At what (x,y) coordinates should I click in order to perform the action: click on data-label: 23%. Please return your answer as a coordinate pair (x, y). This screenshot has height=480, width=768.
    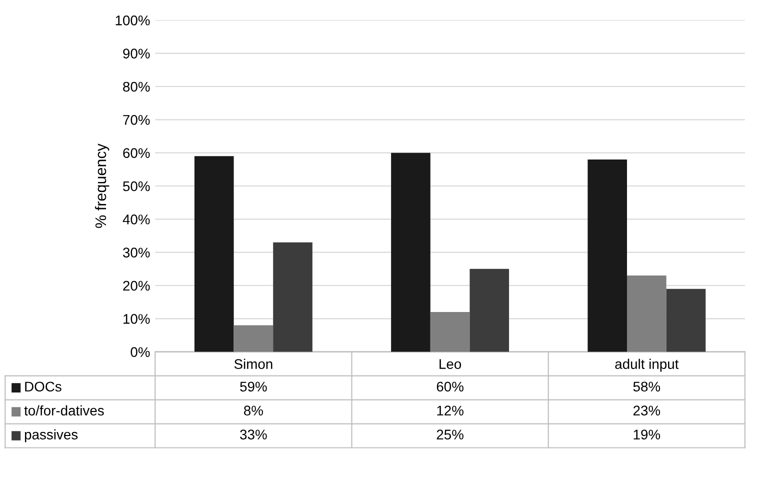
    Looking at the image, I should click on (646, 411).